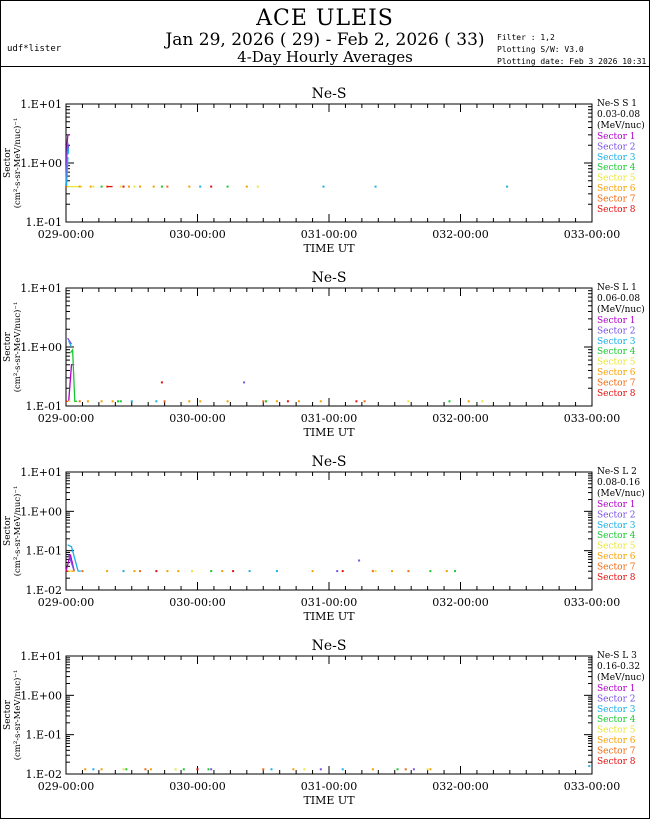 This screenshot has width=650, height=819. What do you see at coordinates (617, 472) in the screenshot?
I see `legend-species: Ne-S L 2` at bounding box center [617, 472].